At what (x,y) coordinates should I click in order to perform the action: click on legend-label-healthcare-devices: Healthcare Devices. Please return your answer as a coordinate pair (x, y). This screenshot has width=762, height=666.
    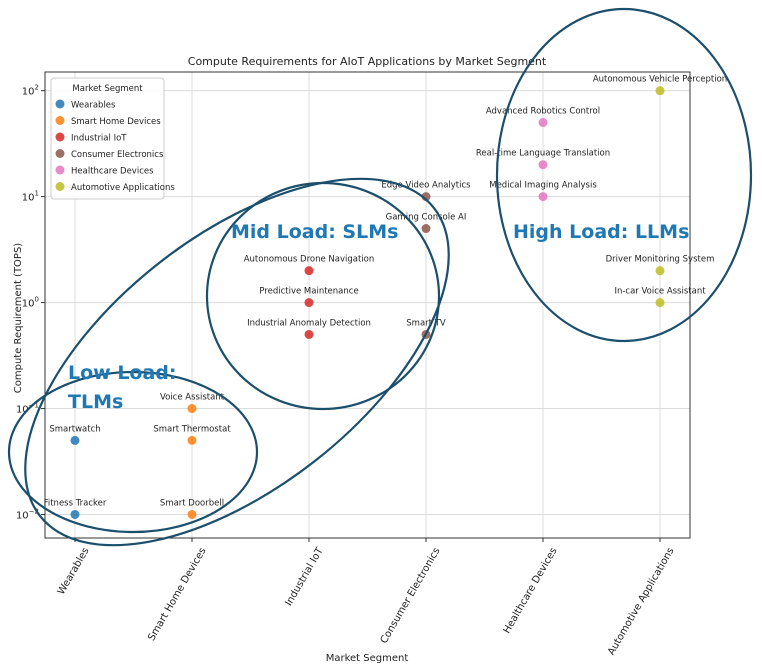
    Looking at the image, I should click on (112, 172).